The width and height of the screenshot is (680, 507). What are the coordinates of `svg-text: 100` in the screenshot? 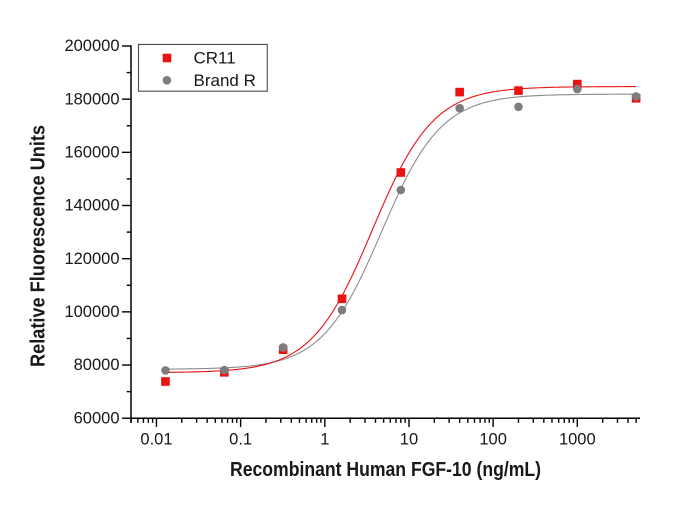 It's located at (493, 440).